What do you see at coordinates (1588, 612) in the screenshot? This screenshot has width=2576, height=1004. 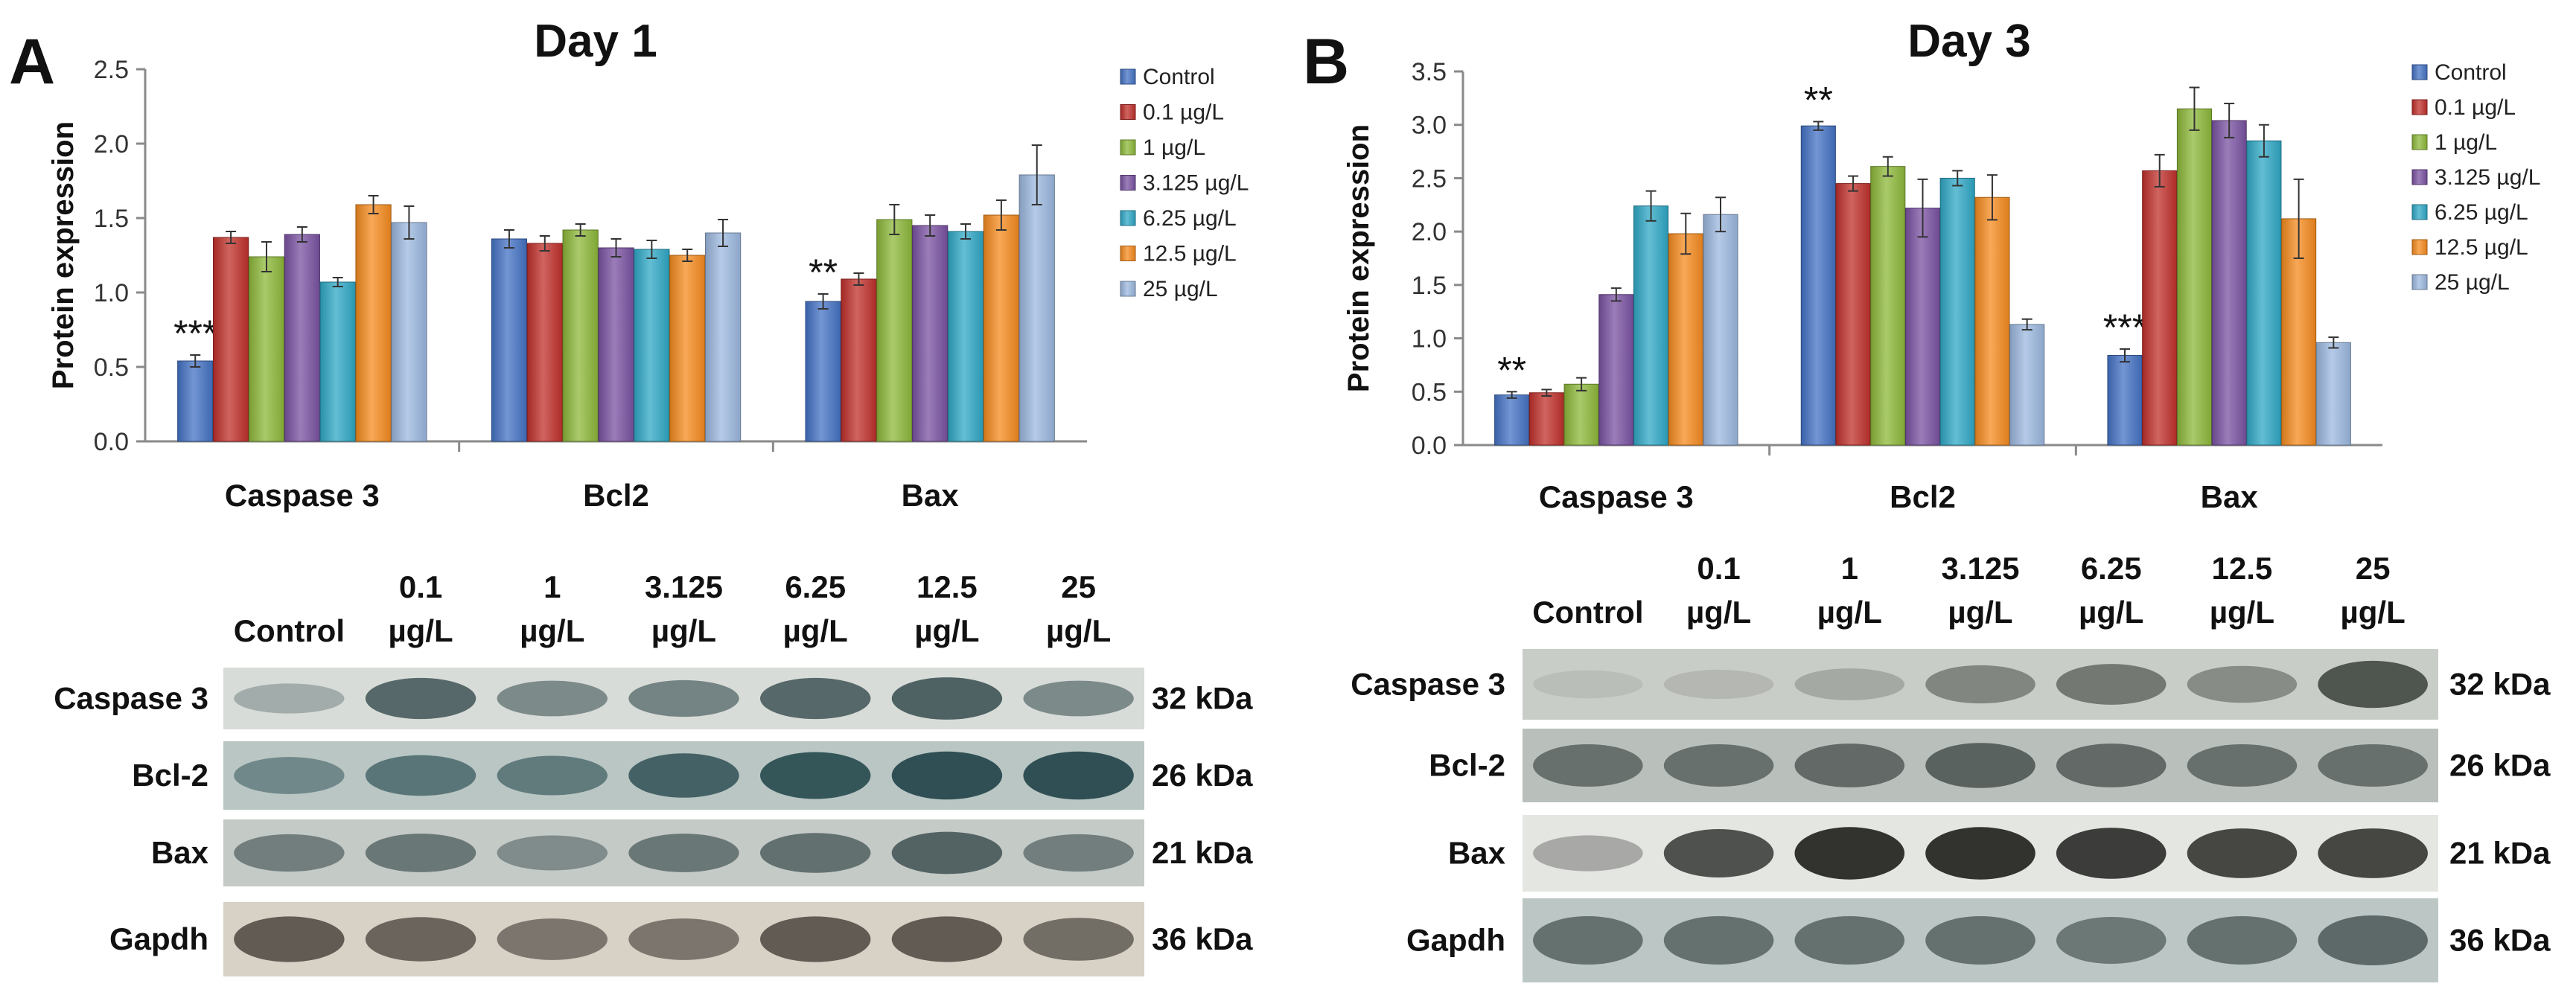 I see `lane-label: Control` at bounding box center [1588, 612].